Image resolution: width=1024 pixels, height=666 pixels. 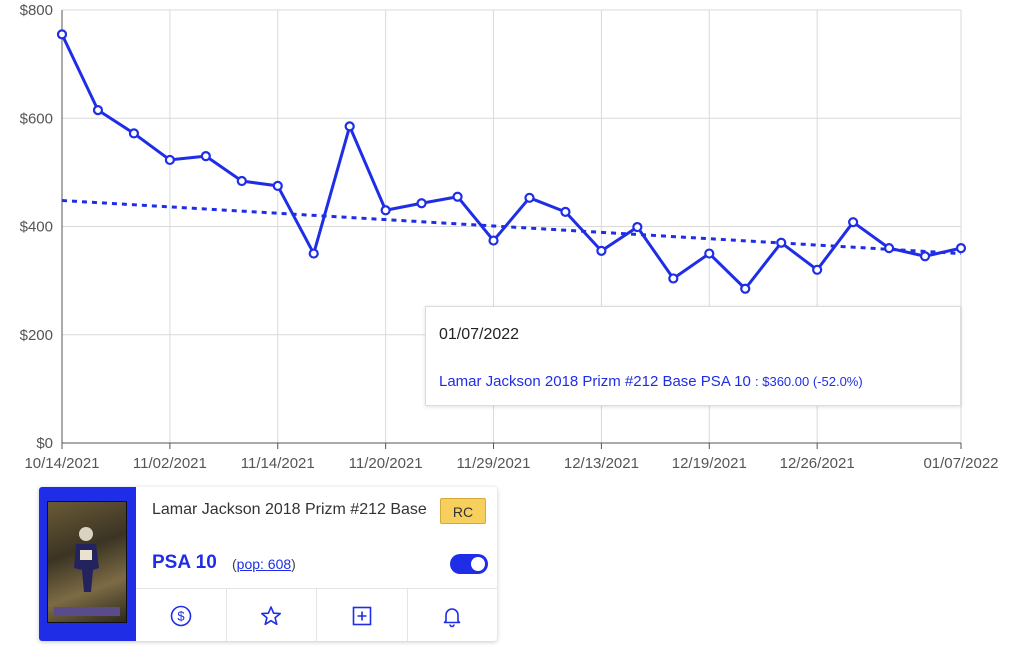 I want to click on y-tick-label: $200, so click(x=36, y=335).